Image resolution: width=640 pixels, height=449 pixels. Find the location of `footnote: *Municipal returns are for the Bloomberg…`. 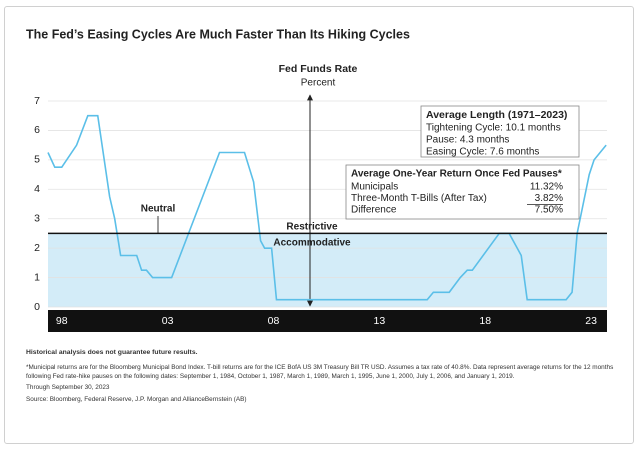

footnote: *Municipal returns are for the Bloomberg… is located at coordinates (320, 372).